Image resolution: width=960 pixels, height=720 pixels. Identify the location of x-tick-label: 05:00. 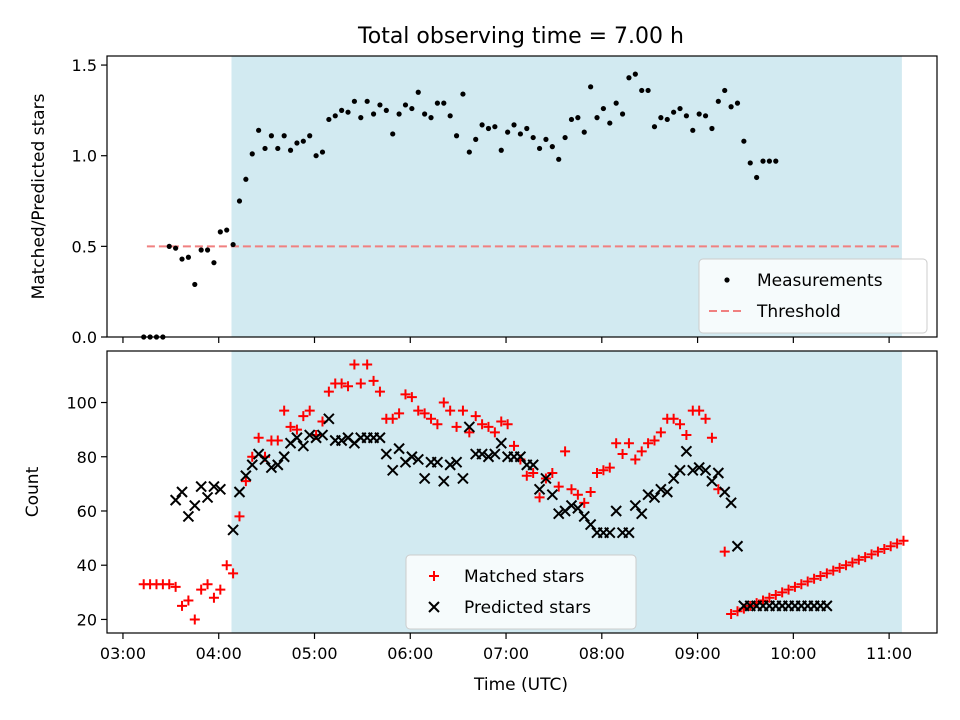
(314, 653).